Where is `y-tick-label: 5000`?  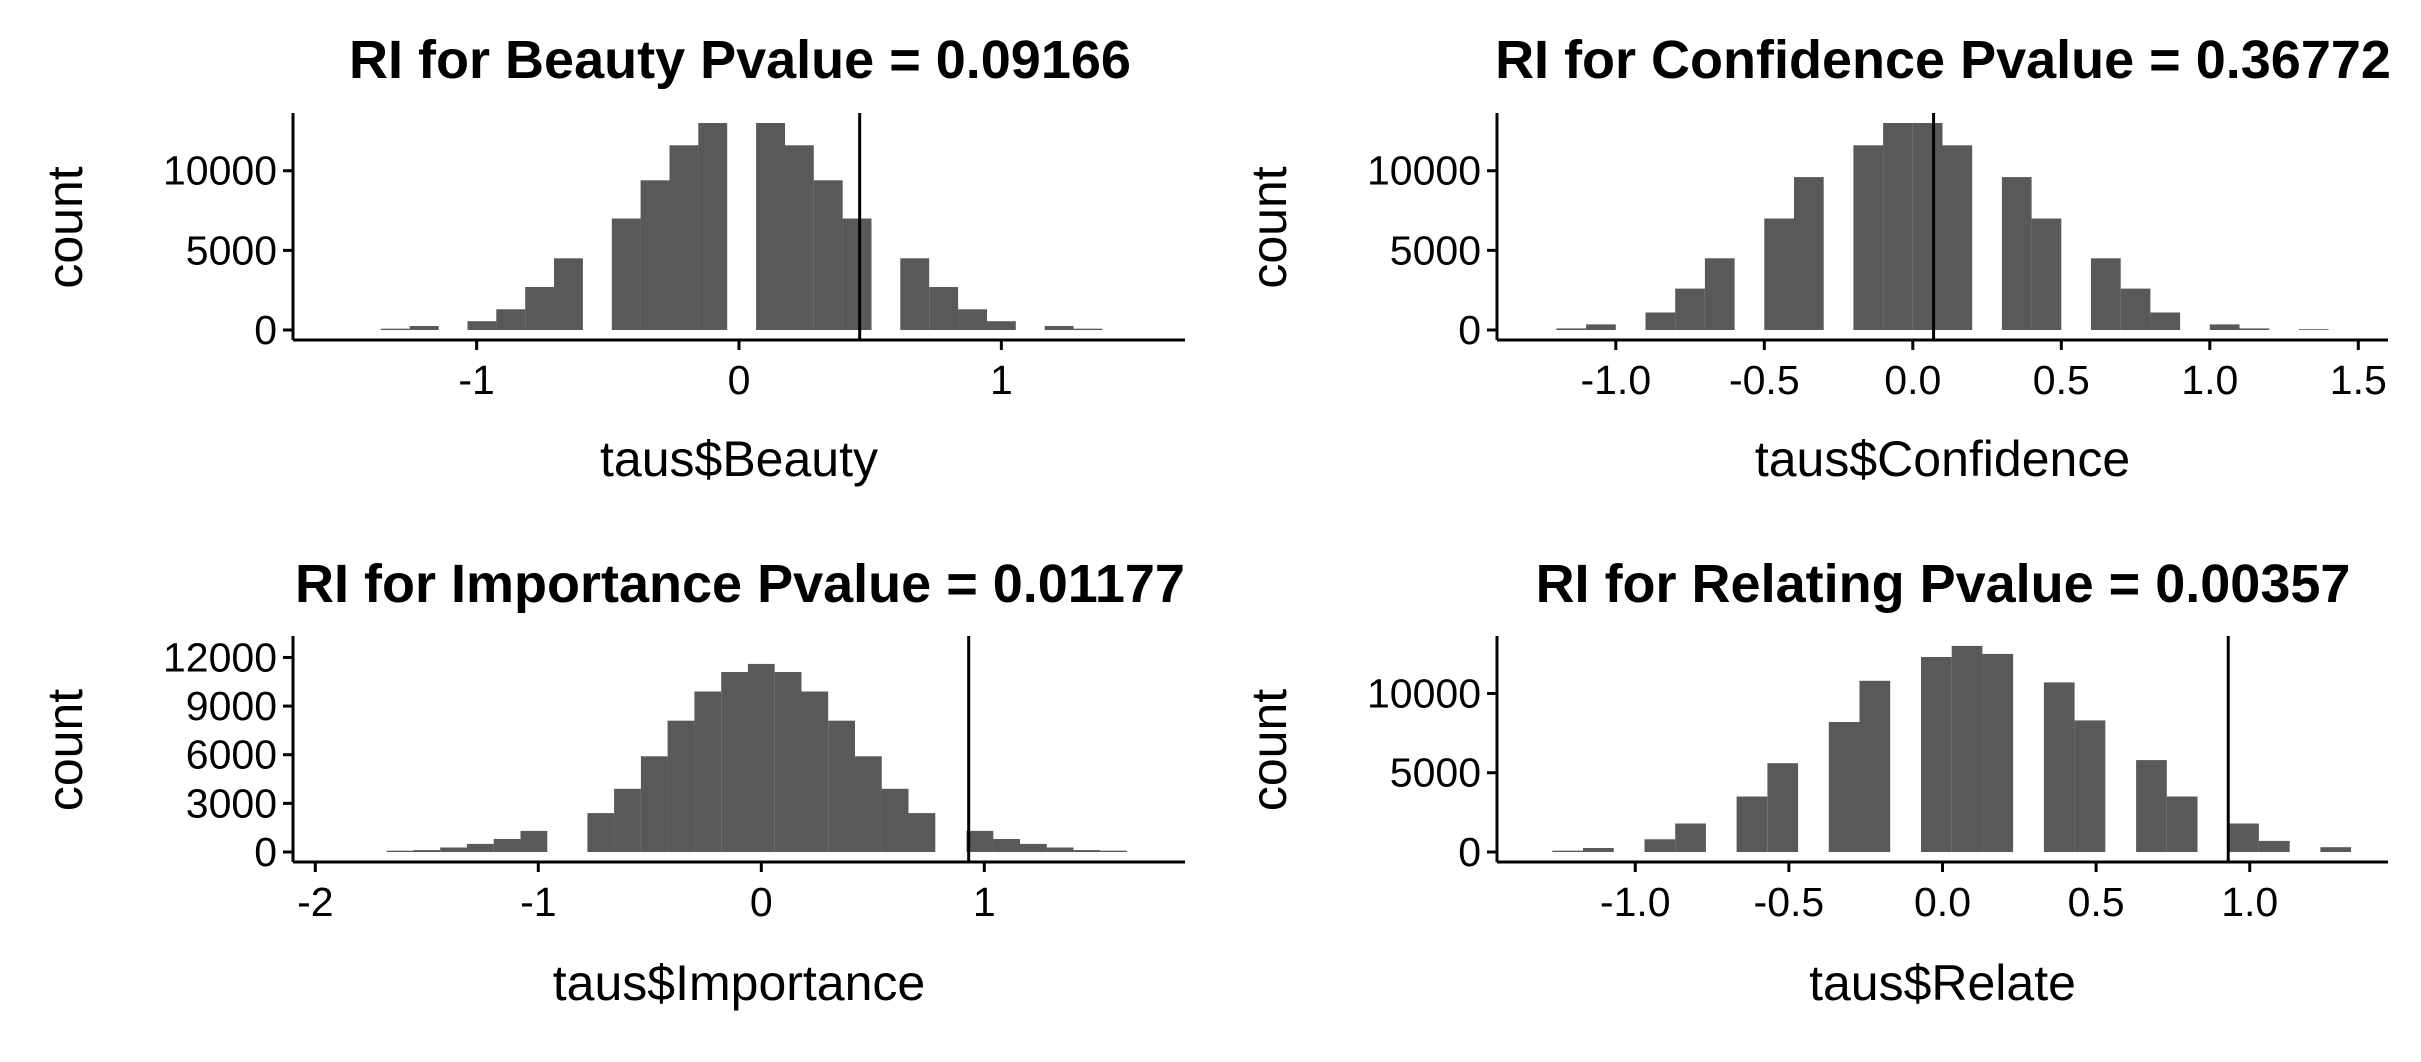 y-tick-label: 5000 is located at coordinates (231, 250).